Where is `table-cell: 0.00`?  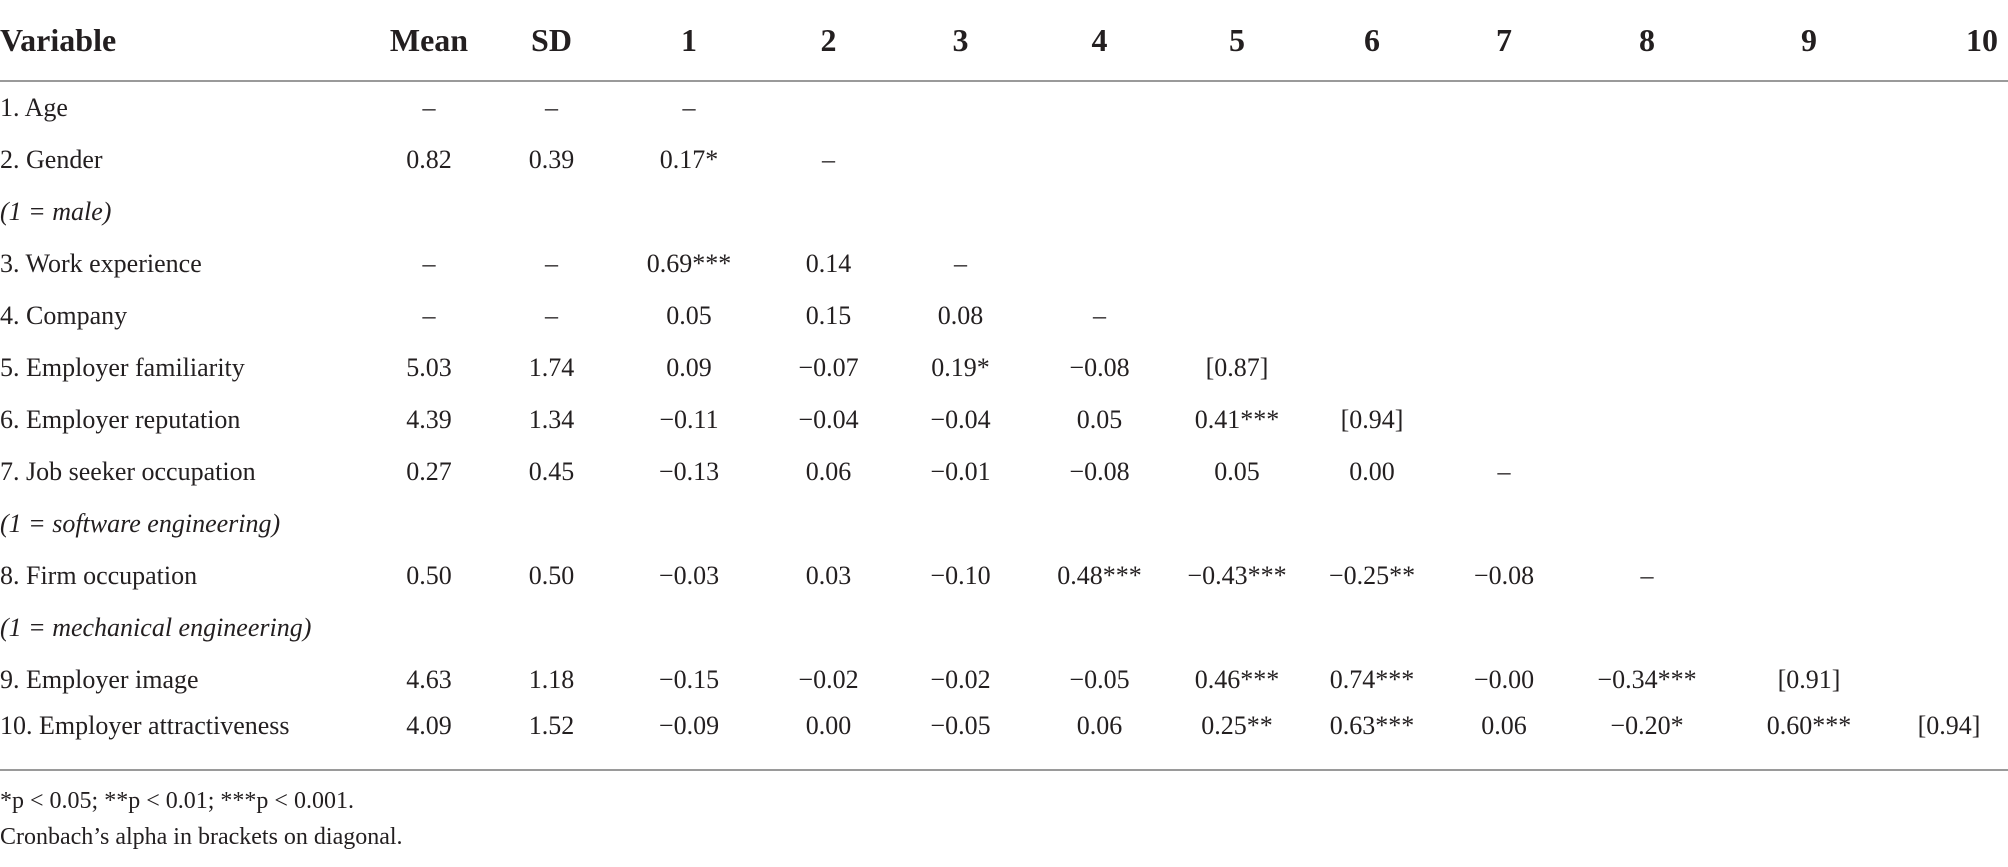 table-cell: 0.00 is located at coordinates (1372, 471).